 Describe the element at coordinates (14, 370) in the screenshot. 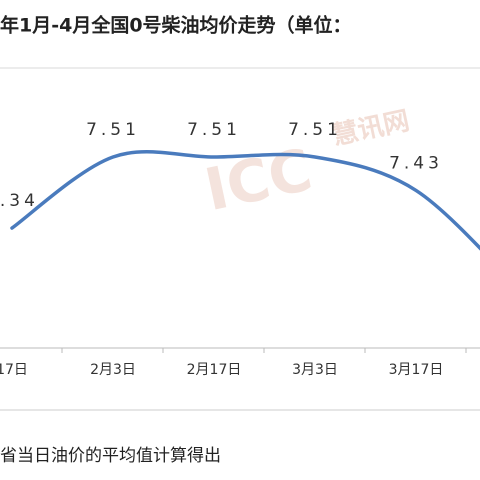

I see `x-tick-label: 17日` at that location.